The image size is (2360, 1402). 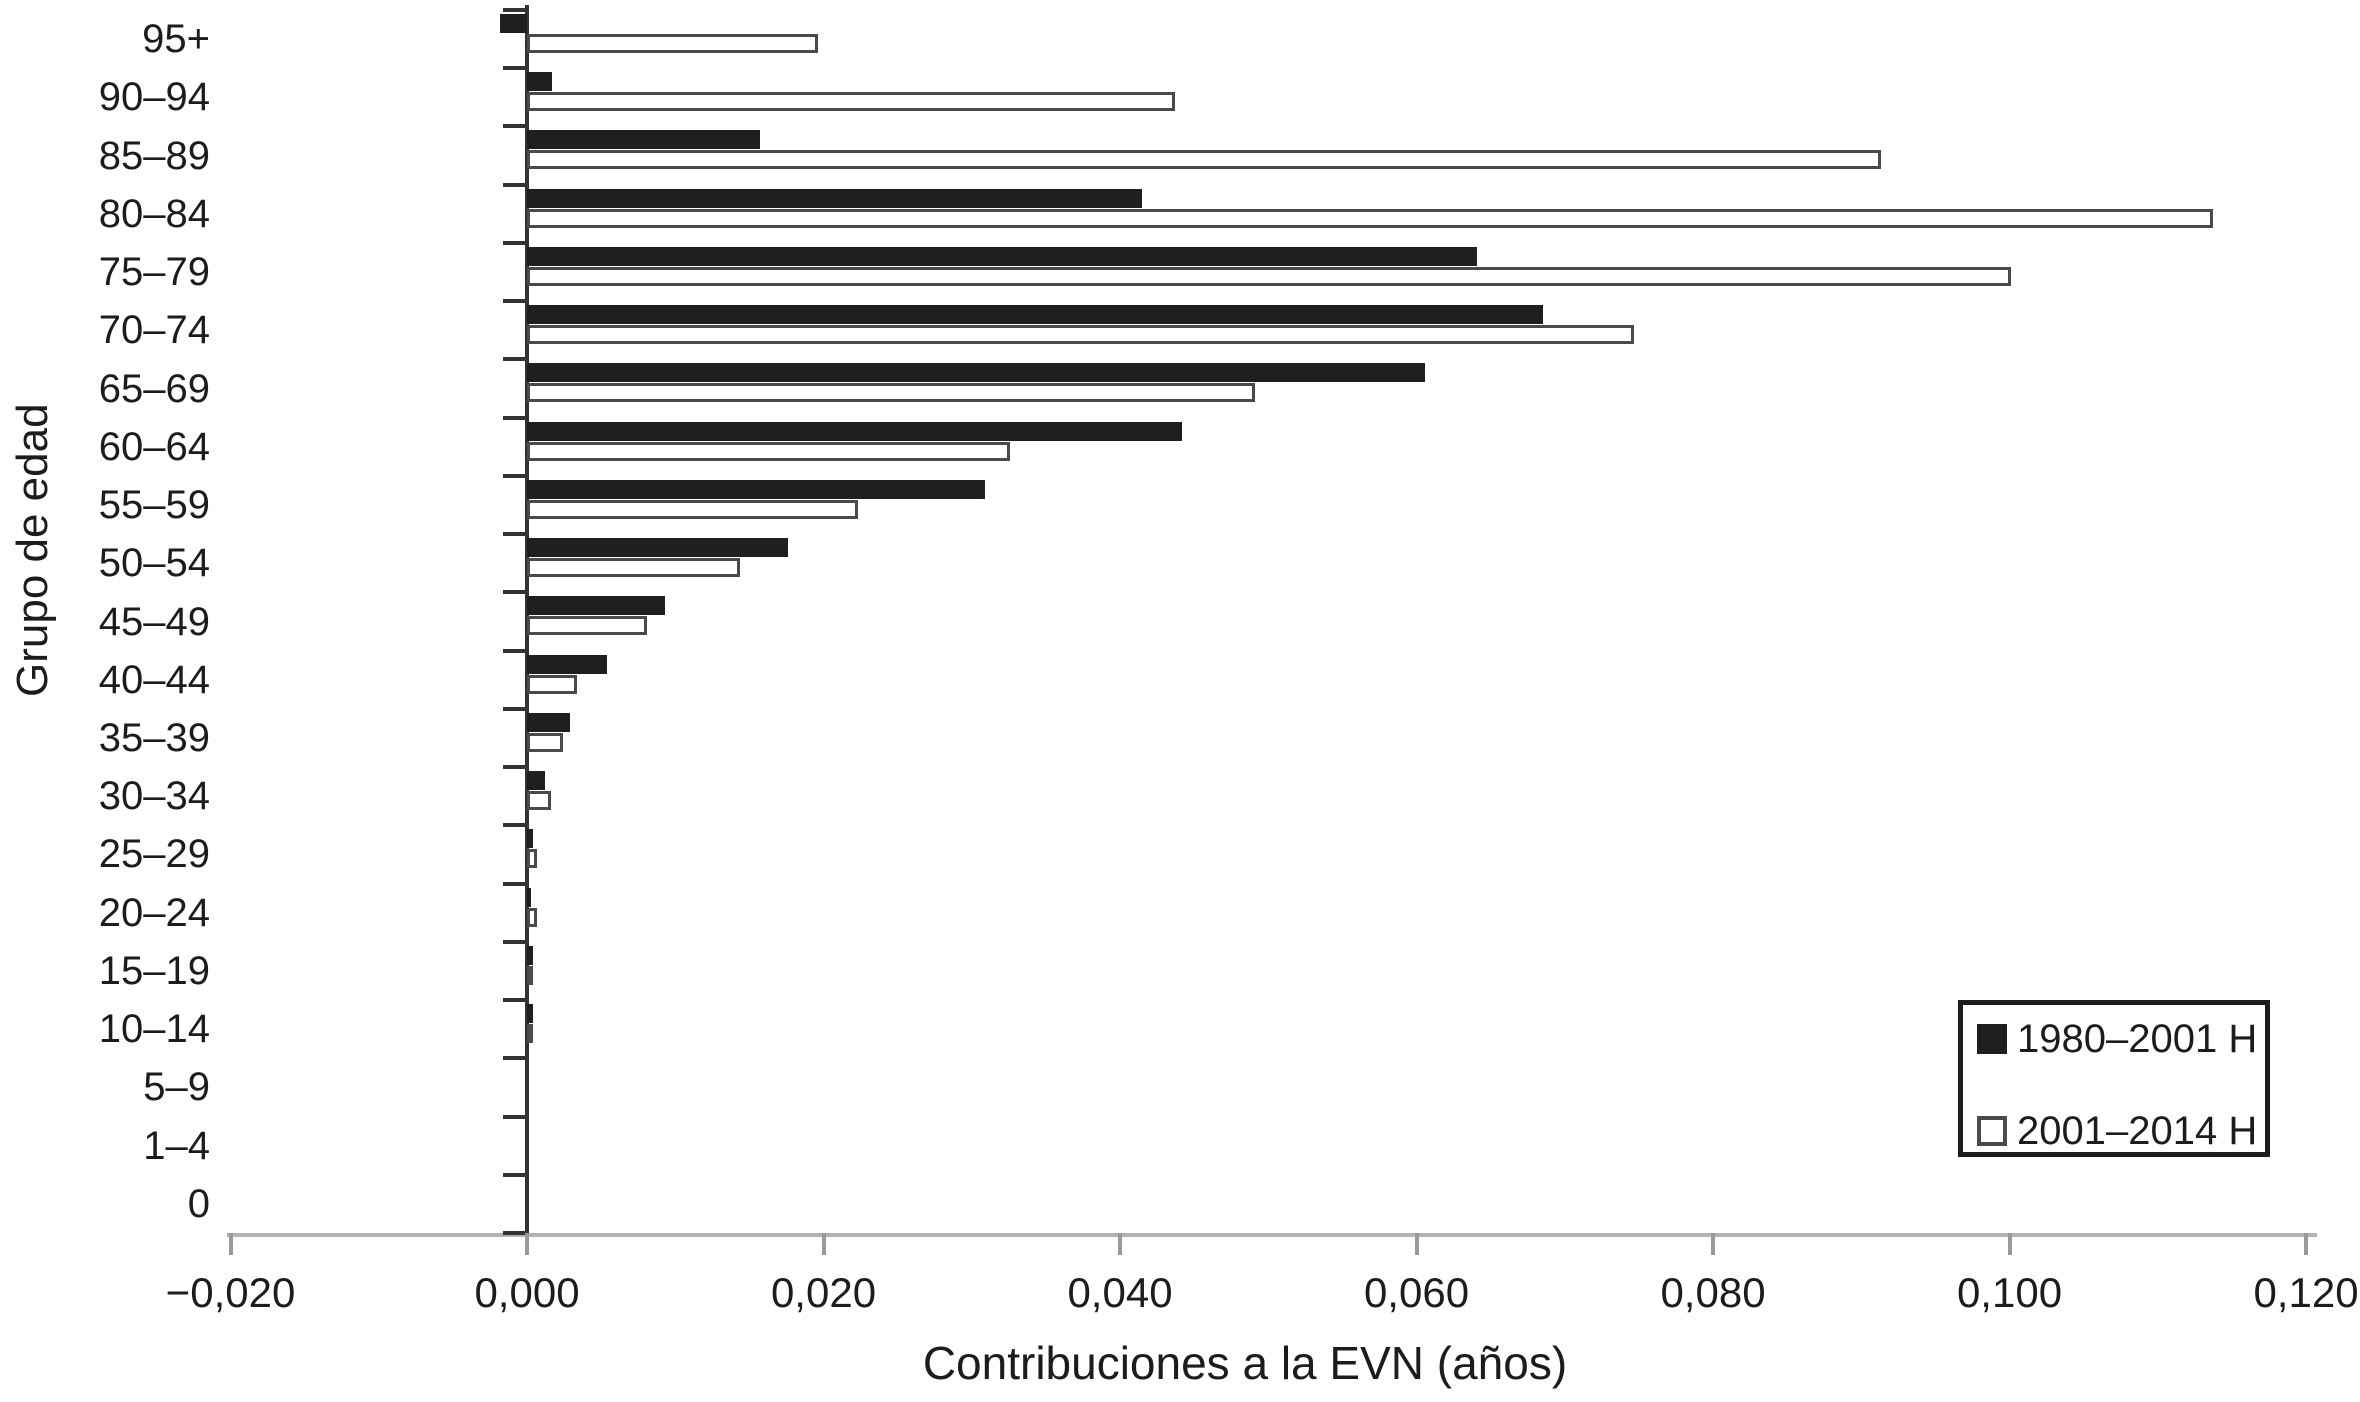 I want to click on x-tick-label: 0,000, so click(x=527, y=1292).